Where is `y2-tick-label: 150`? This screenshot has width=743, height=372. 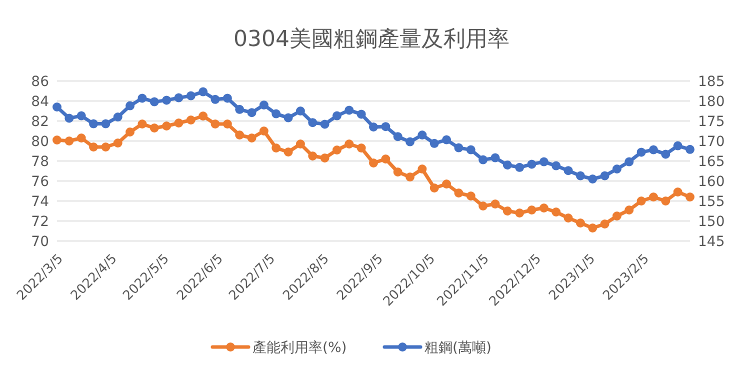 y2-tick-label: 150 is located at coordinates (711, 222).